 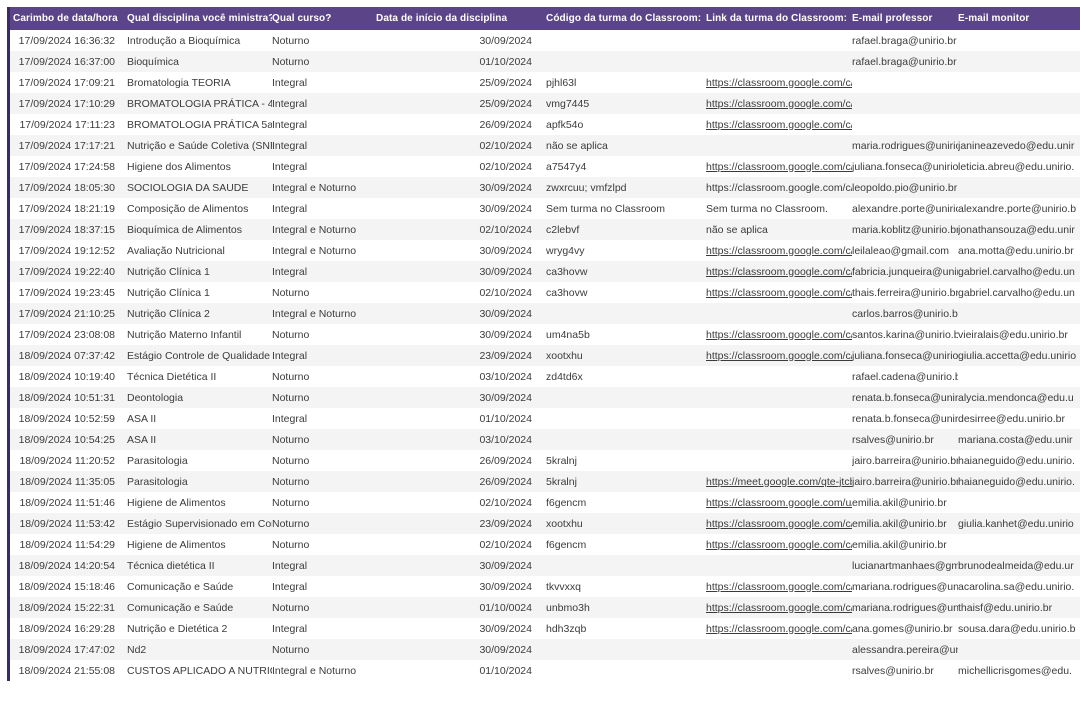 I want to click on cell-start-date: 01/10/0024, so click(x=505, y=607).